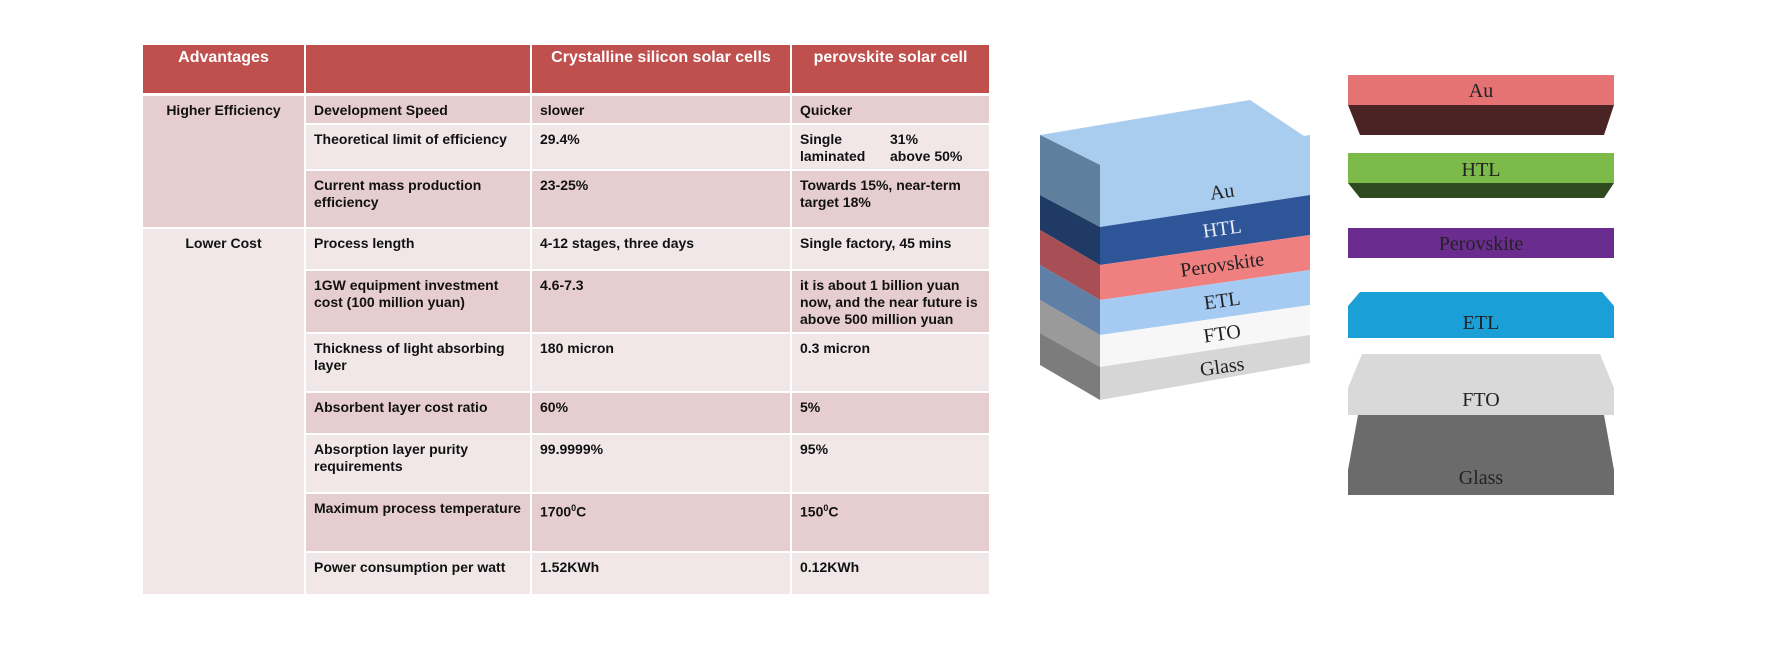 Image resolution: width=1786 pixels, height=659 pixels. I want to click on header-perovskite: perovskite solar cell, so click(890, 70).